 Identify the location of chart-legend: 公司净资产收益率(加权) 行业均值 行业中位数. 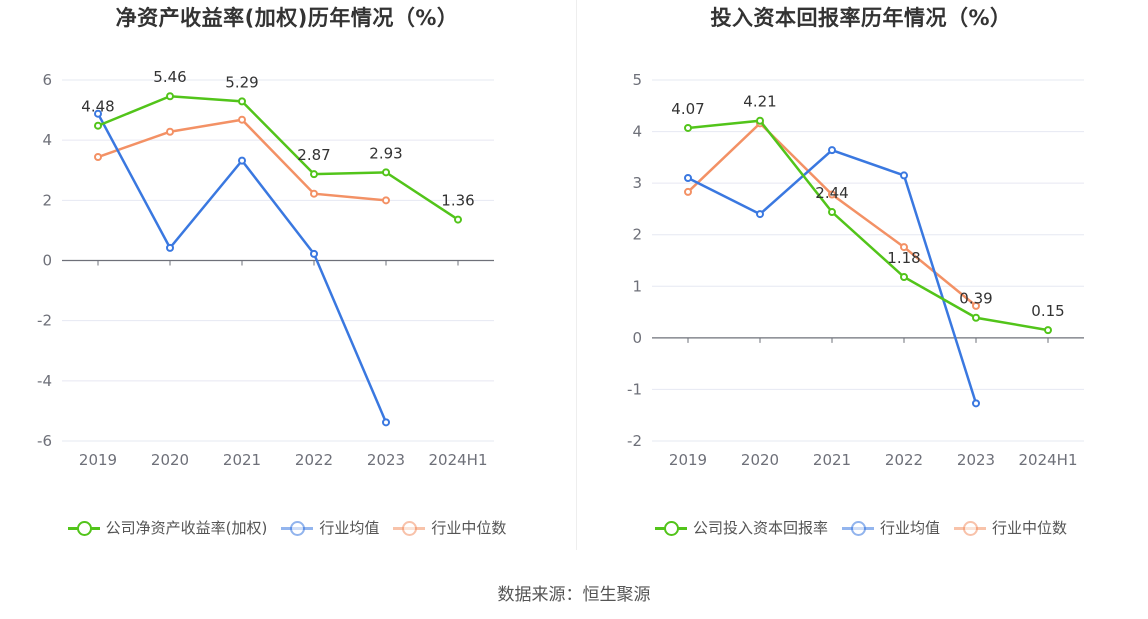
(287, 527).